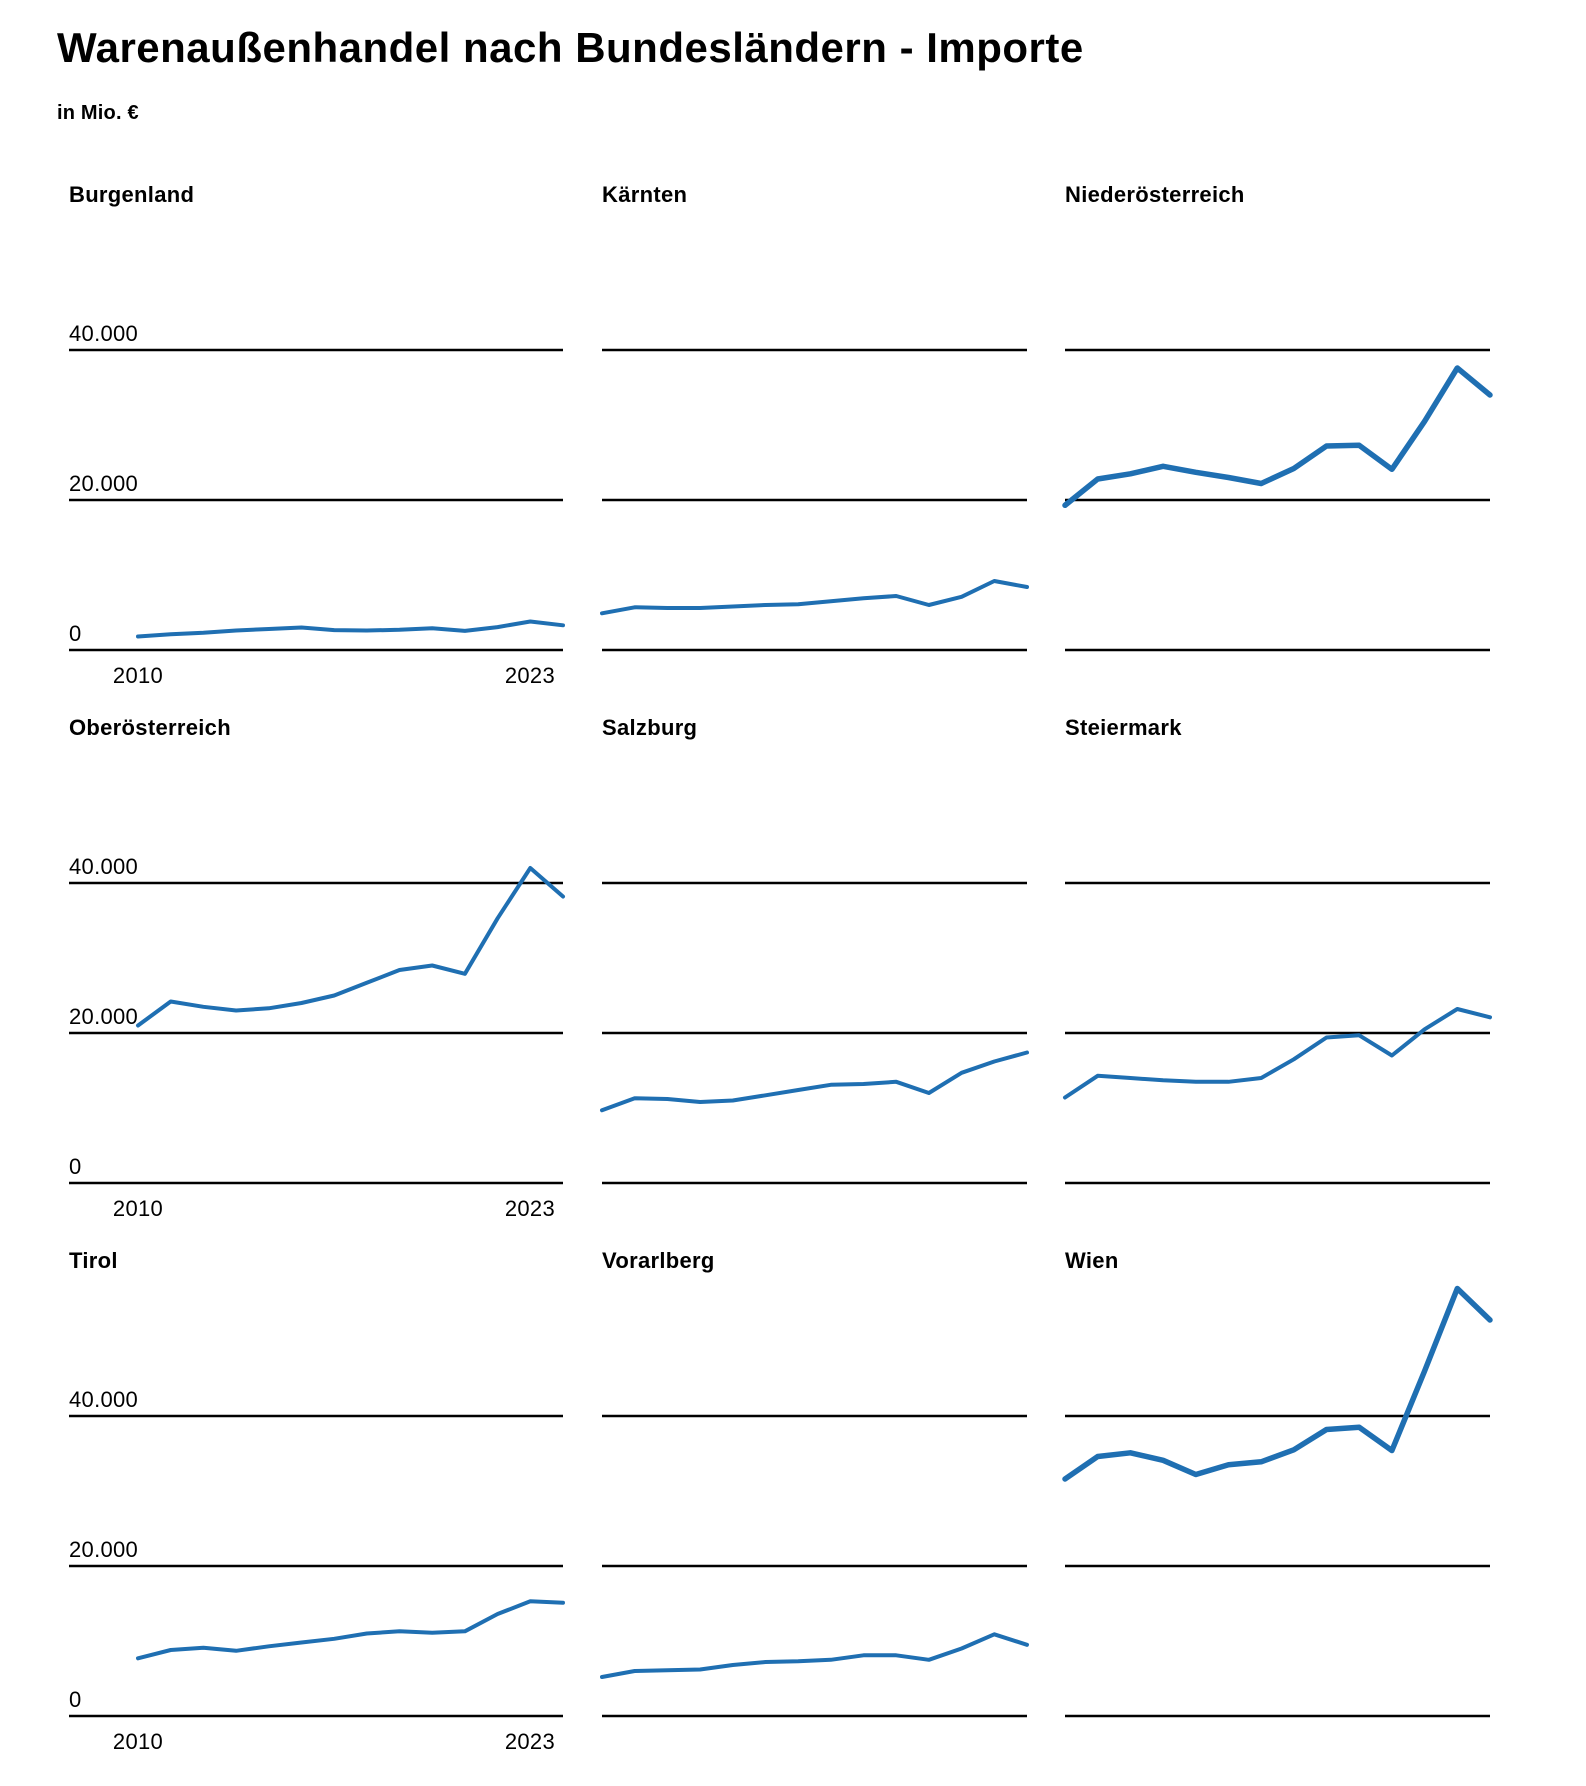 This screenshot has height=1786, width=1586. What do you see at coordinates (814, 500) in the screenshot?
I see `chart-kaernten` at bounding box center [814, 500].